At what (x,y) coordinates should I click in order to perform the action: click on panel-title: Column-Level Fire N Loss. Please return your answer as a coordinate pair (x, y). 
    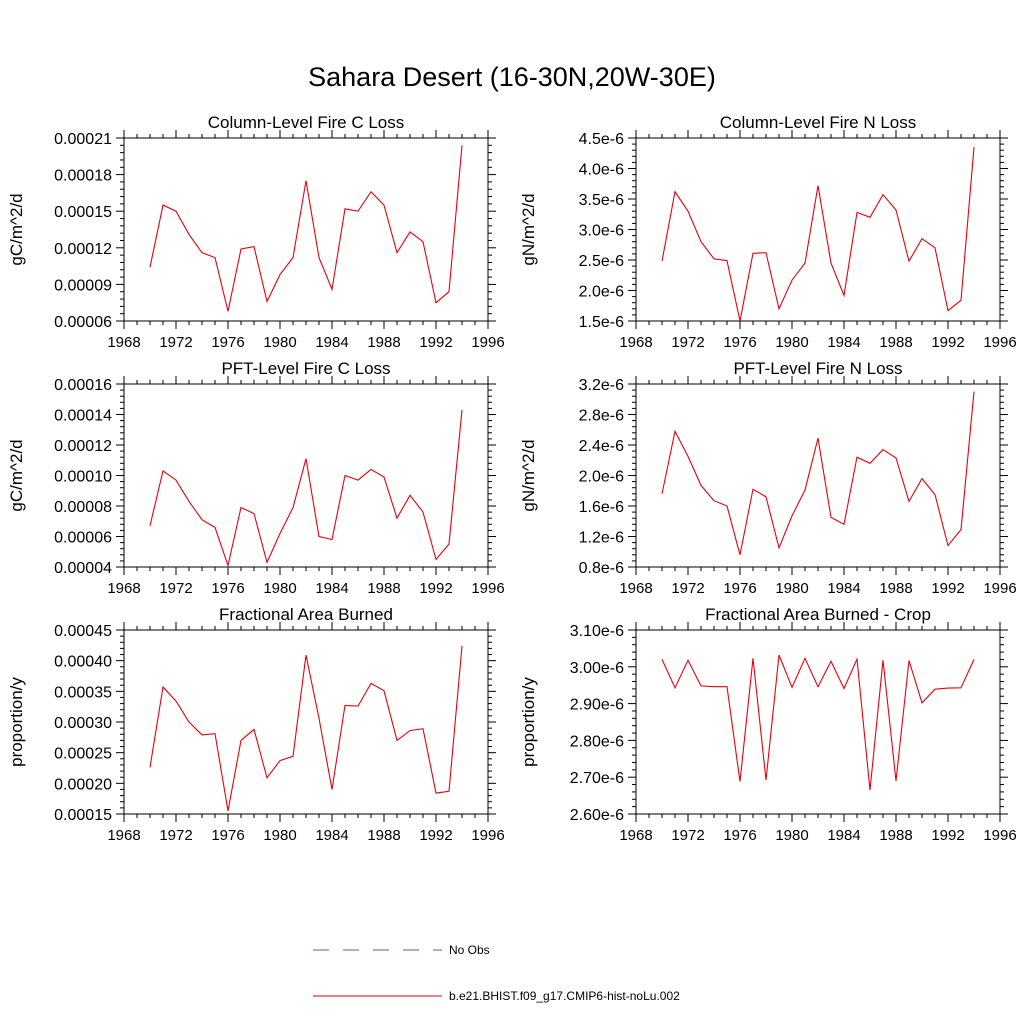
    Looking at the image, I should click on (818, 122).